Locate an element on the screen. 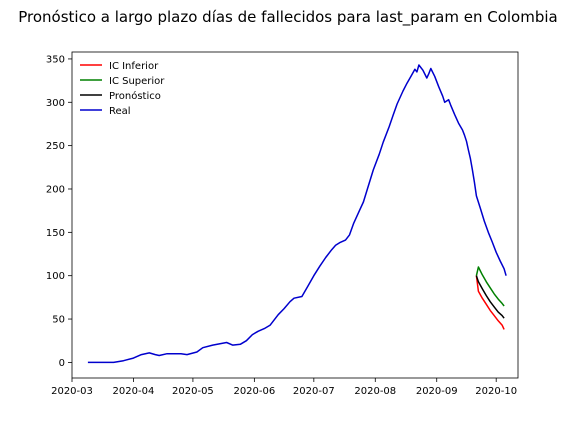 This screenshot has width=576, height=437. x-tick-label-7: 2020-10 is located at coordinates (496, 391).